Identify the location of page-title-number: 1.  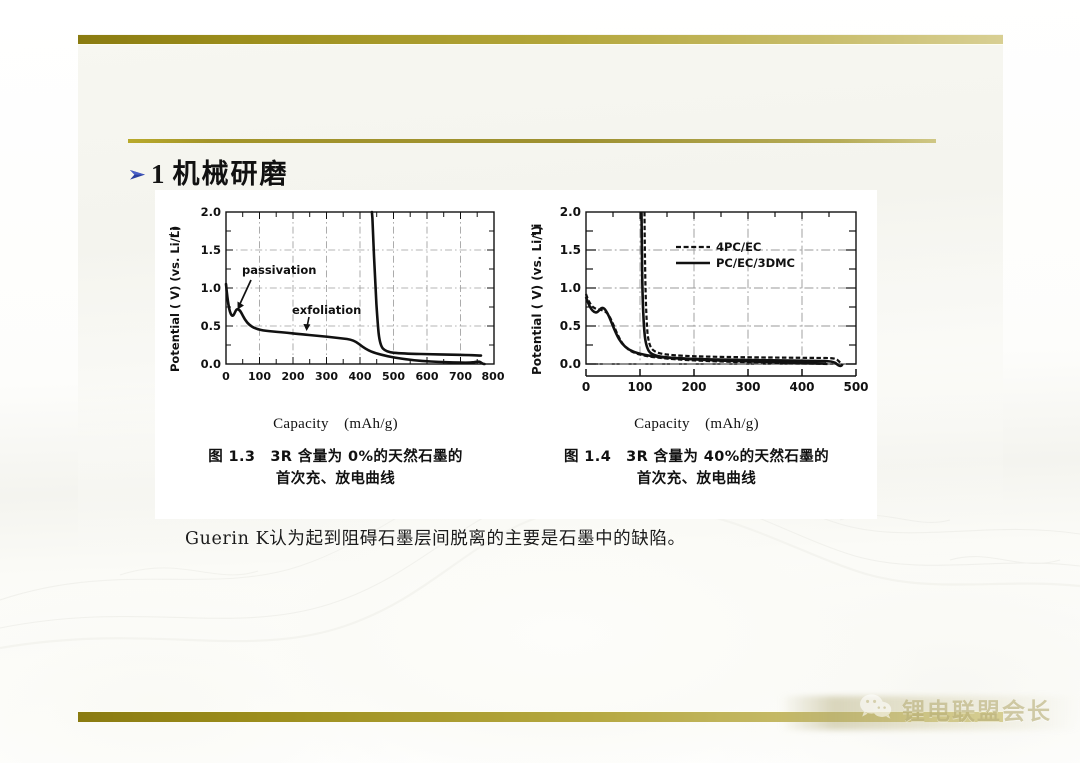
(158, 174).